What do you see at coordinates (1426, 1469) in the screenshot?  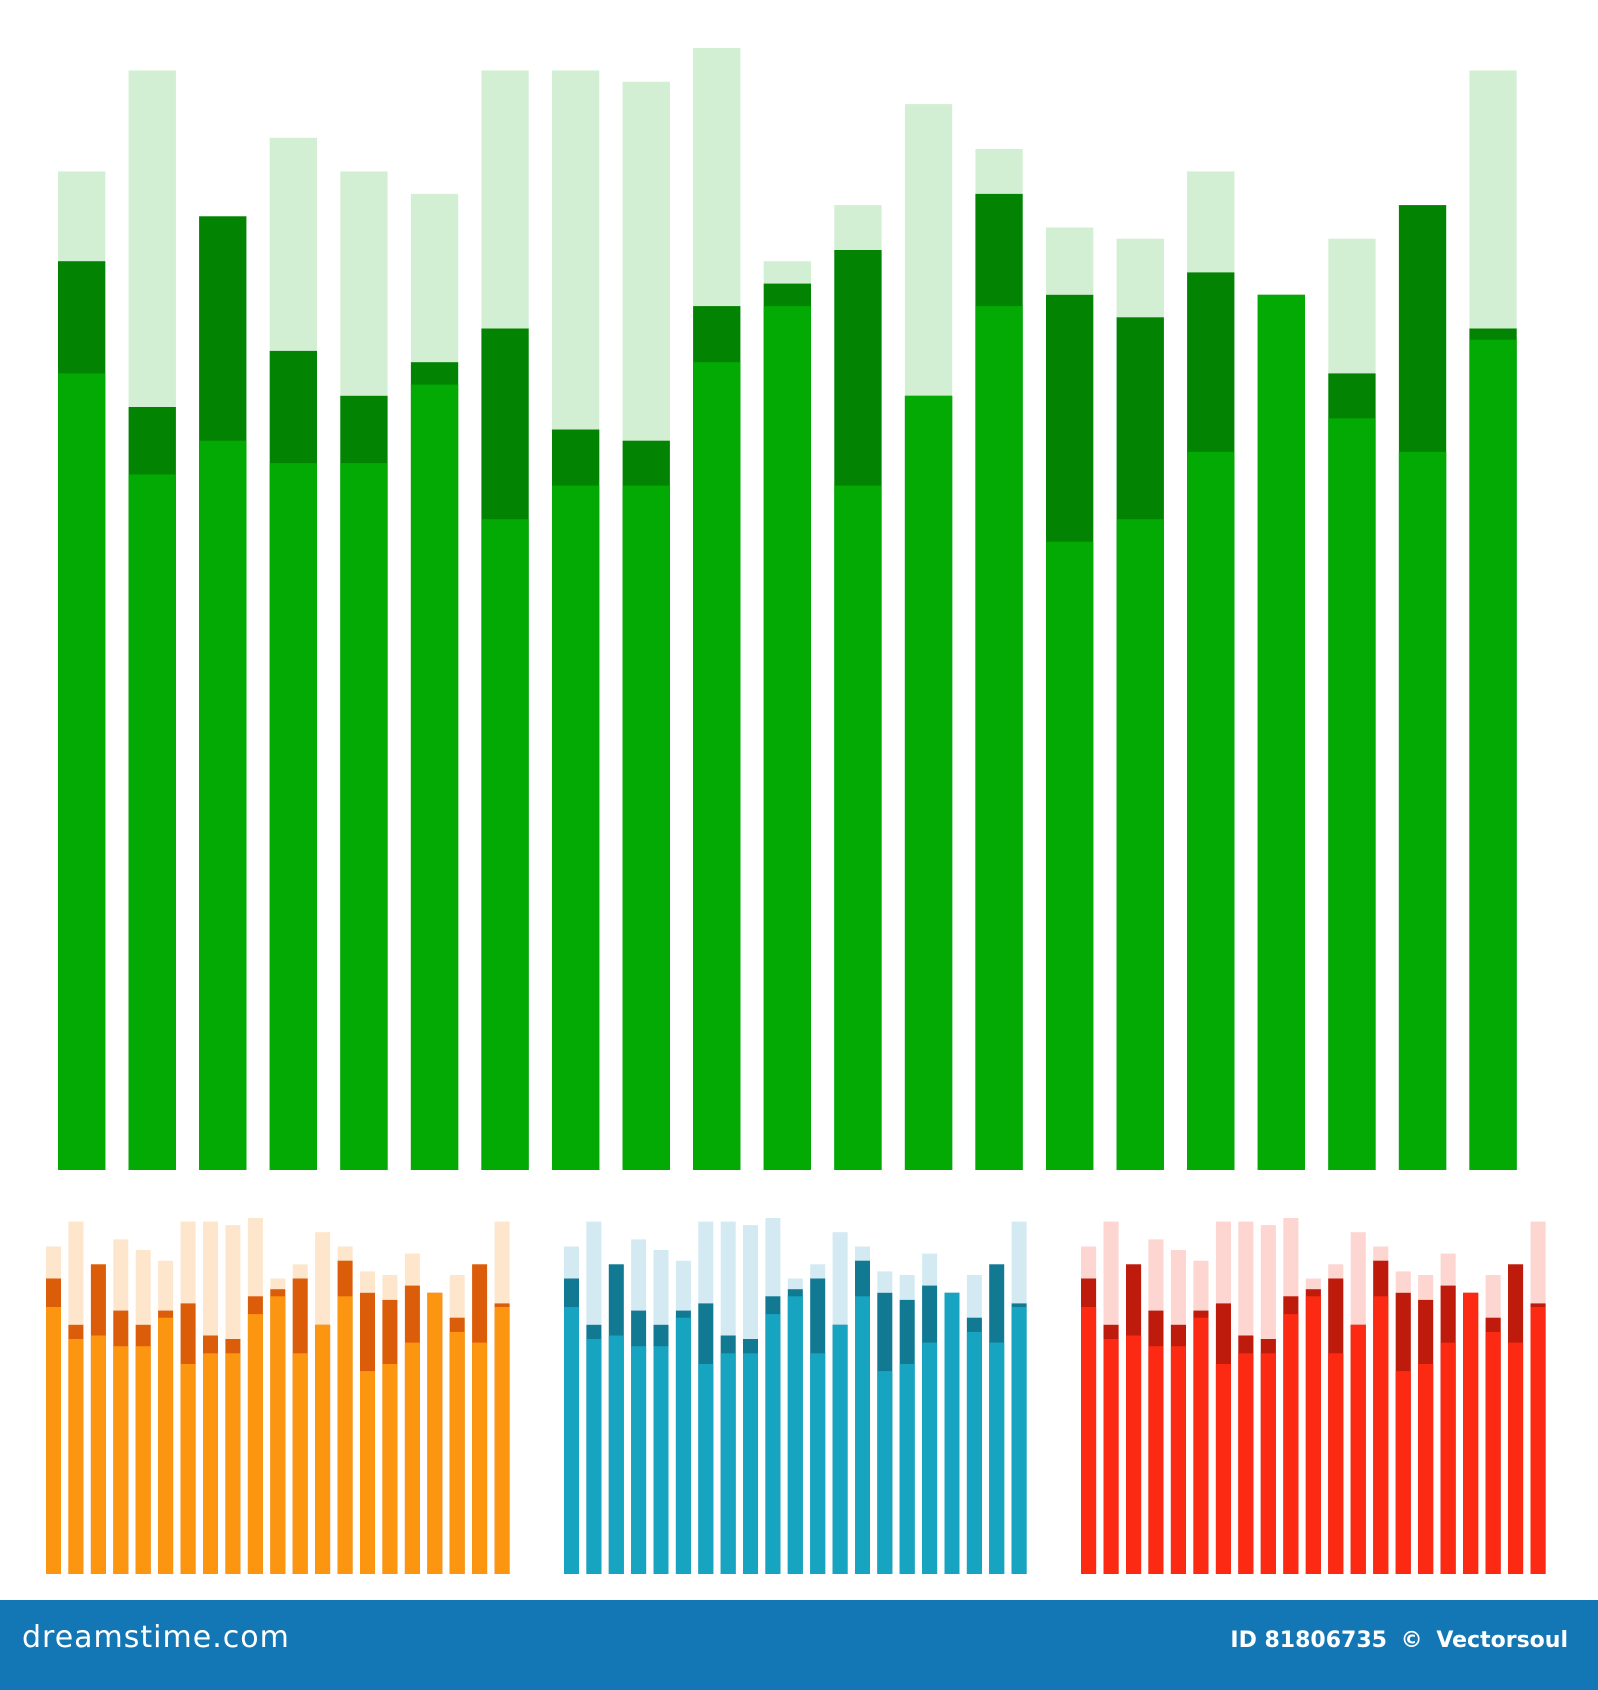 I see `red-equalizer-bar-16-main` at bounding box center [1426, 1469].